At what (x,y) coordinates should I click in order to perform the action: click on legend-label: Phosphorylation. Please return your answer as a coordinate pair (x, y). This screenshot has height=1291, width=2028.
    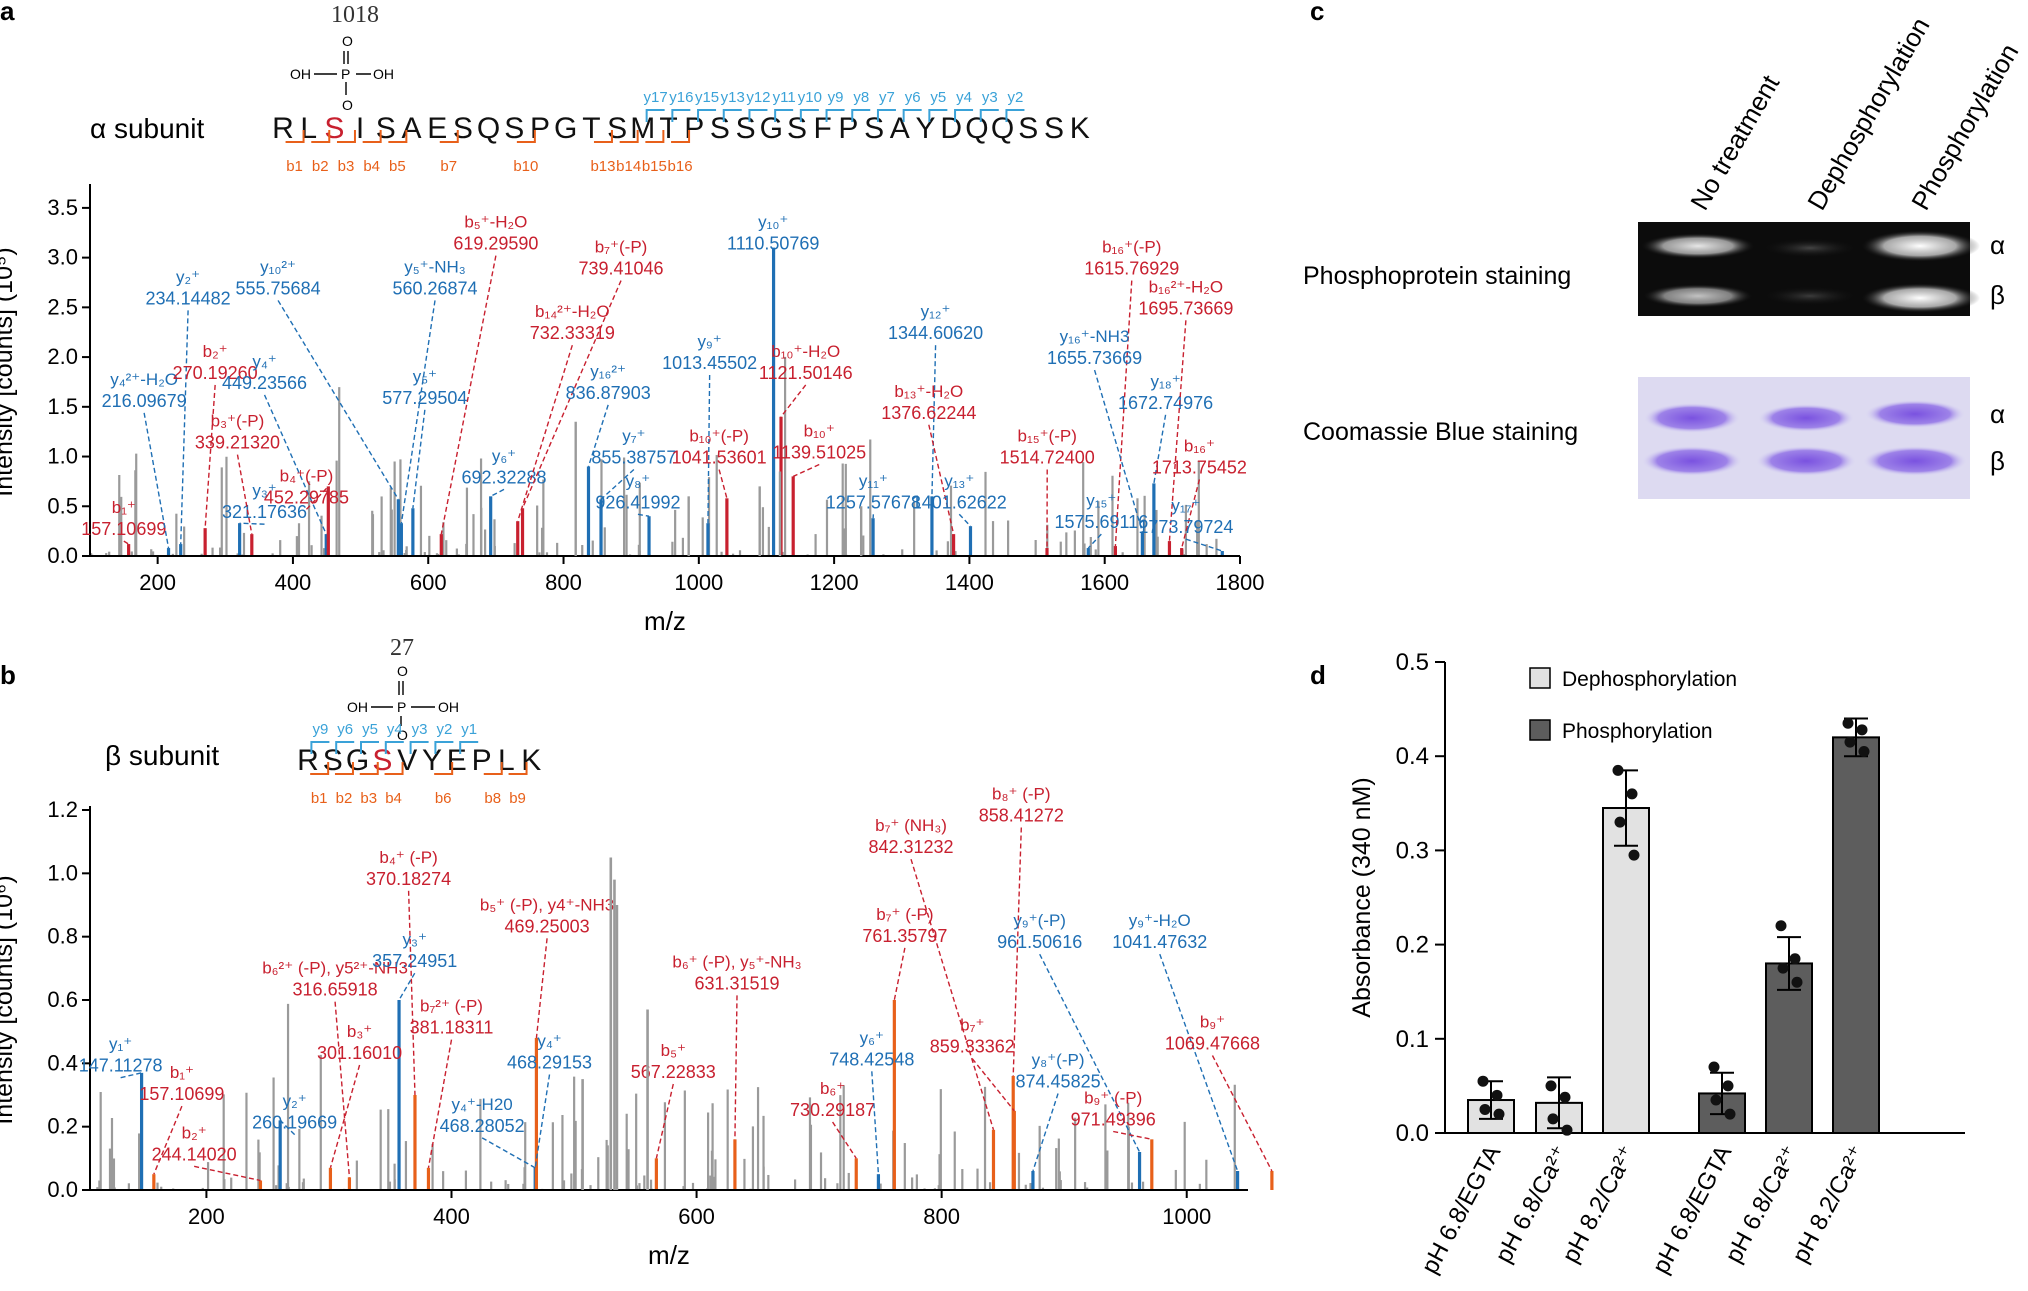
    Looking at the image, I should click on (1637, 731).